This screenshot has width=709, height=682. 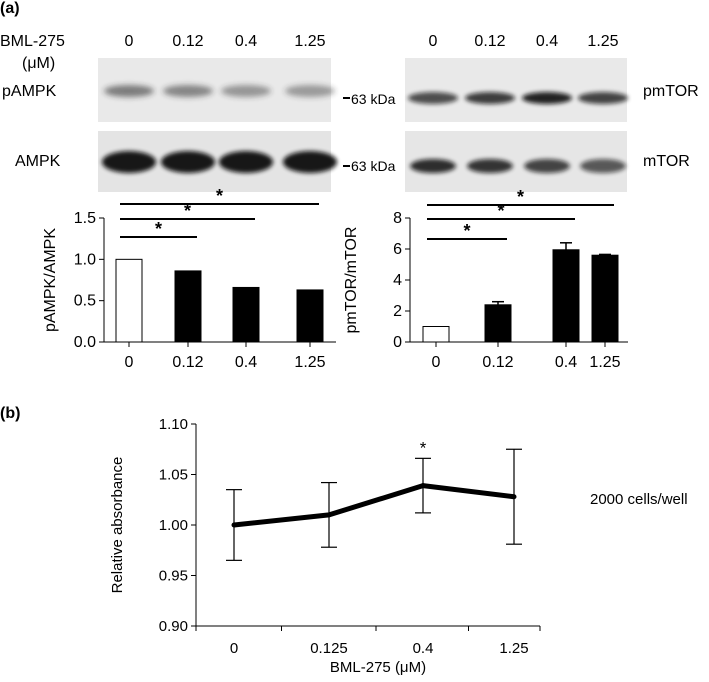 What do you see at coordinates (85, 301) in the screenshot?
I see `y-tick-label: 0.5` at bounding box center [85, 301].